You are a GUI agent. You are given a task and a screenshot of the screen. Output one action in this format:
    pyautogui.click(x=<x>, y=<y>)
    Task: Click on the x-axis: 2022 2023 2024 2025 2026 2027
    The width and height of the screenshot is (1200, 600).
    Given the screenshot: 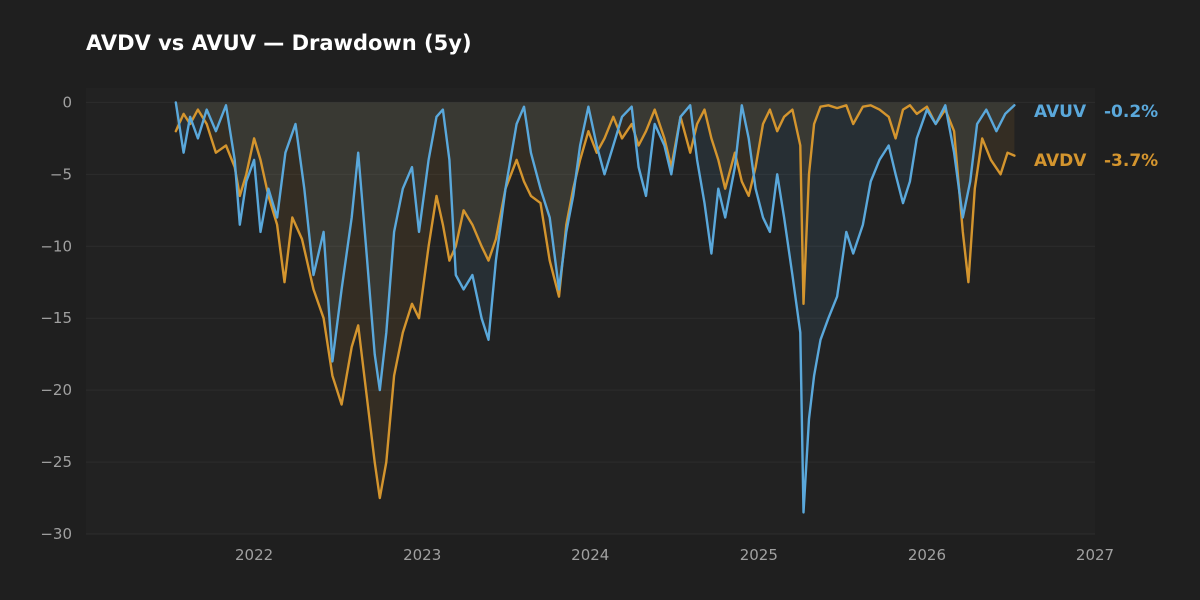 What is the action you would take?
    pyautogui.click(x=674, y=555)
    